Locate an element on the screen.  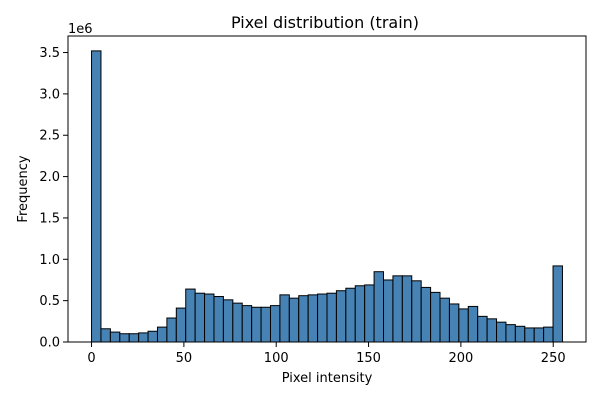
y-tick-label: 0.0 is located at coordinates (49, 343).